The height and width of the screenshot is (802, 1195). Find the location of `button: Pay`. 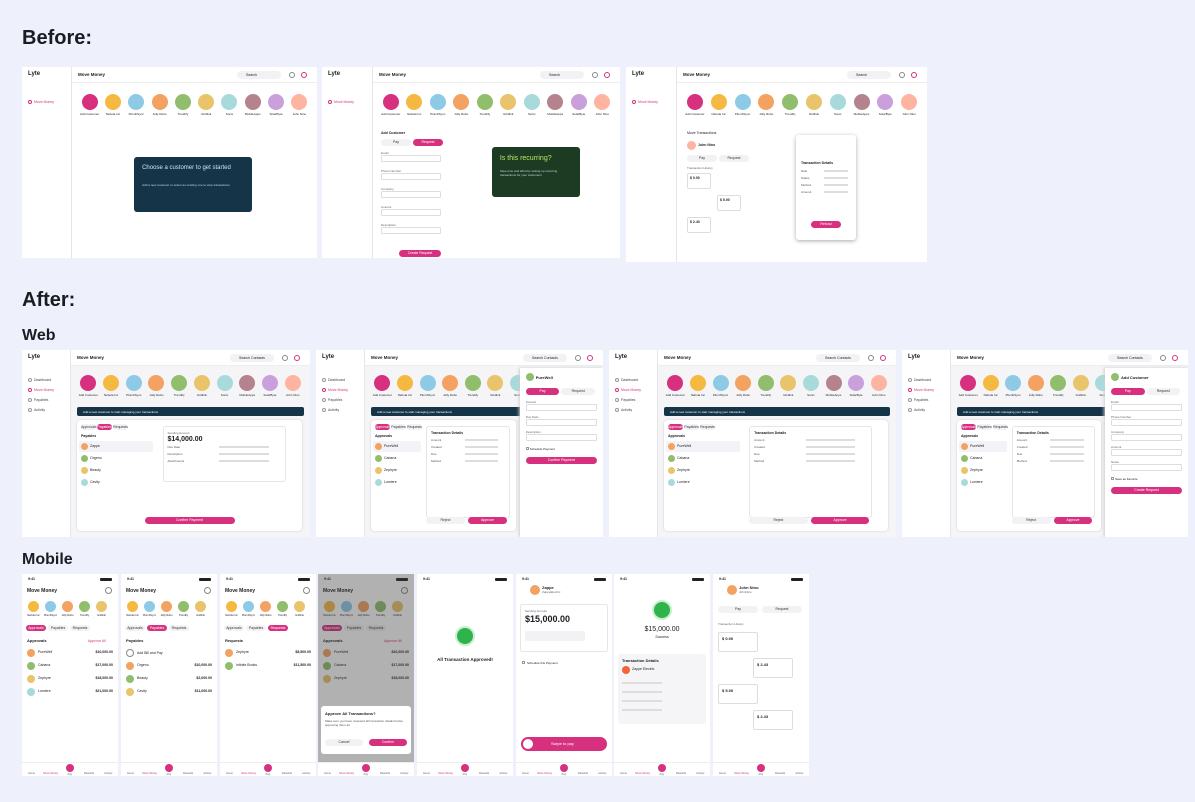

button: Pay is located at coordinates (396, 142).